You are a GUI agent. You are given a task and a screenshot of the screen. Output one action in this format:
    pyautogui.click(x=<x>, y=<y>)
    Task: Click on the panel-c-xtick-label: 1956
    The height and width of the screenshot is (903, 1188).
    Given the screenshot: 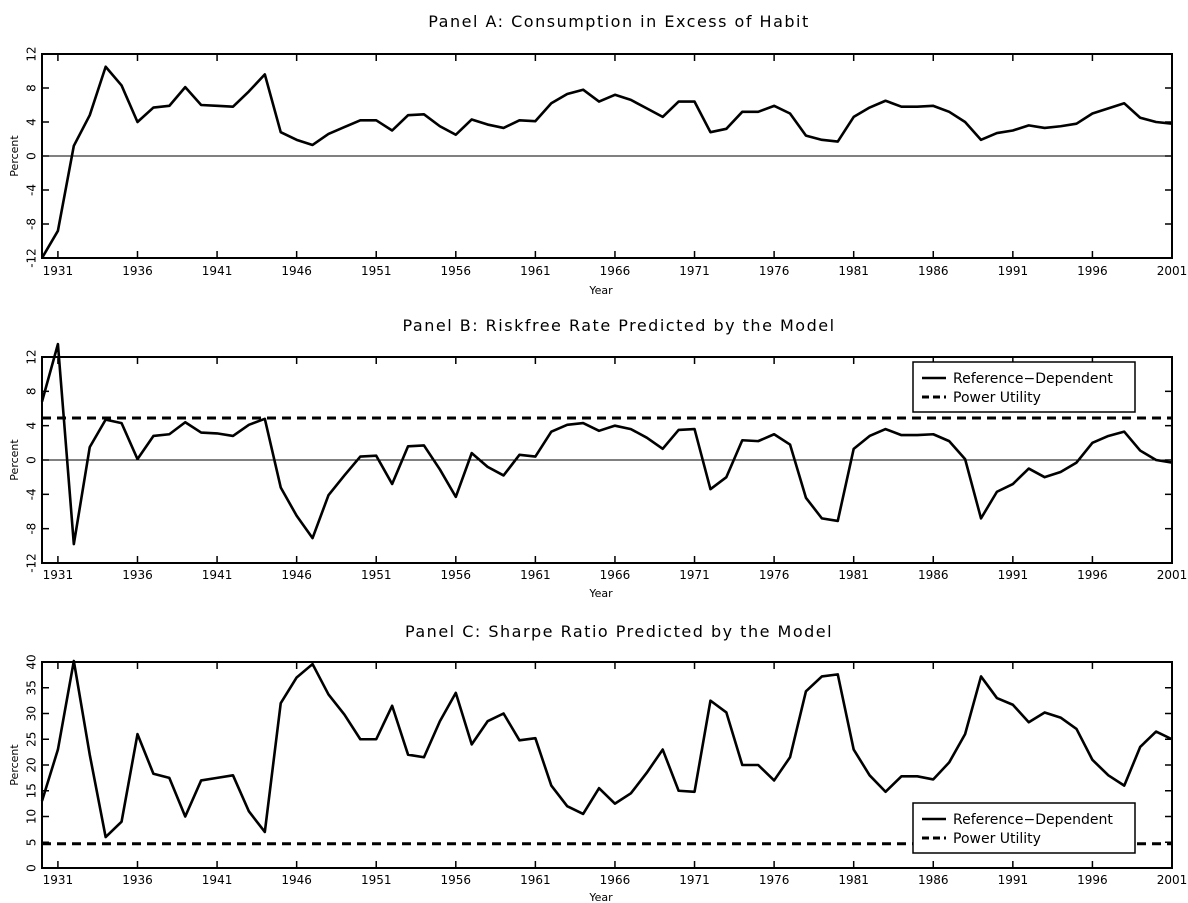 What is the action you would take?
    pyautogui.click(x=456, y=880)
    